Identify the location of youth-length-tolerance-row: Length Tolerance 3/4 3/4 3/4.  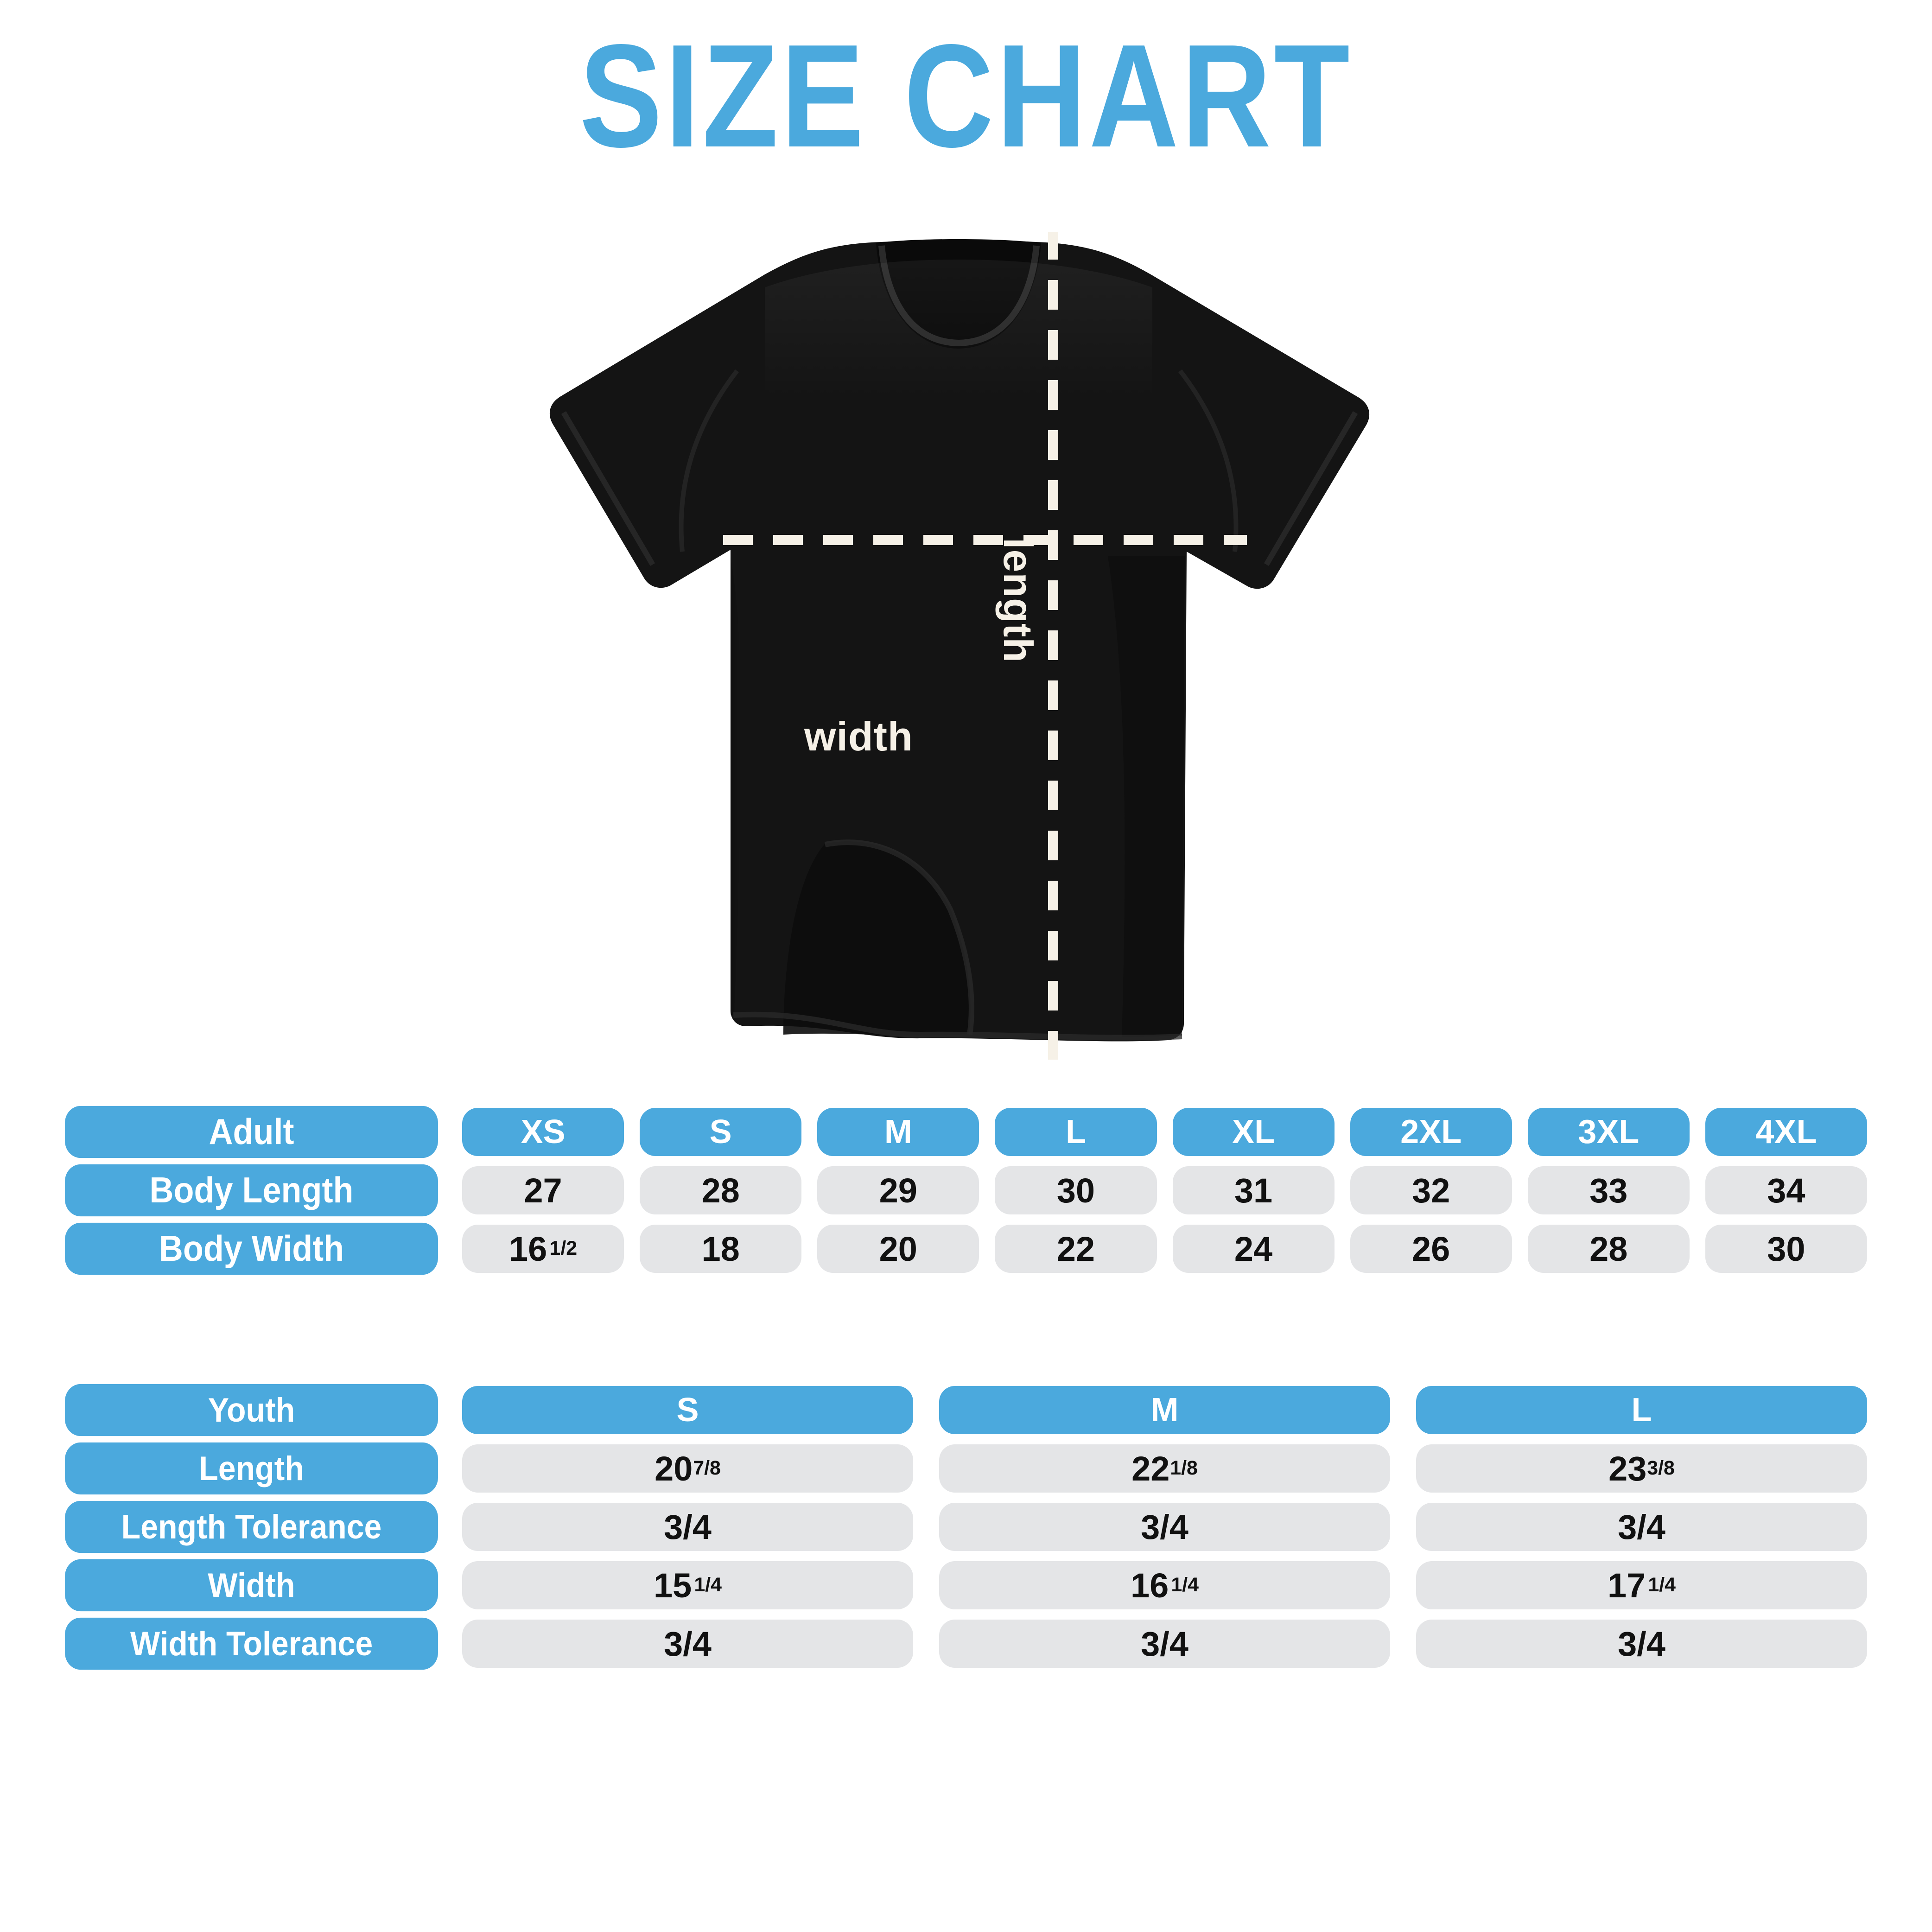
(966, 1526).